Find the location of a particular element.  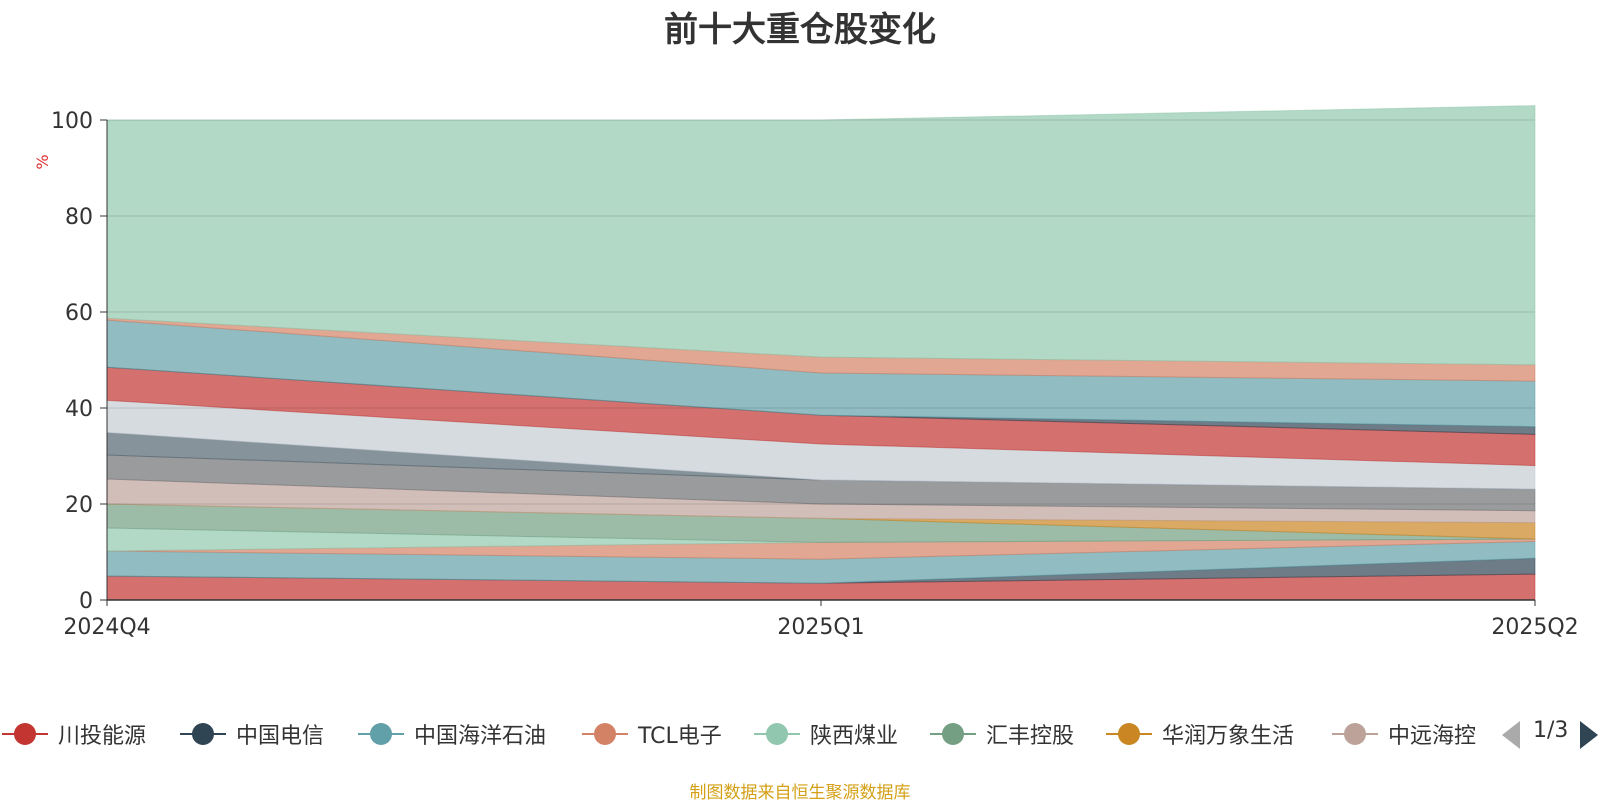

legend-label: 中国电信 is located at coordinates (280, 736).